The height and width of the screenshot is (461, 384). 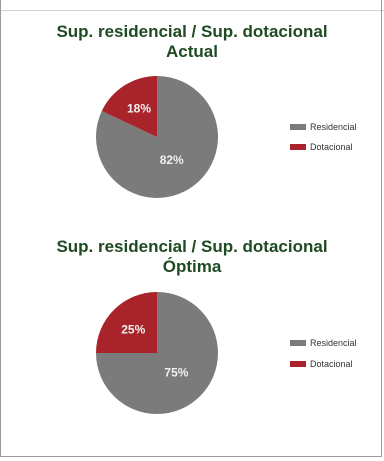 I want to click on pie-svg-actual: 82% 18%, so click(x=156, y=137).